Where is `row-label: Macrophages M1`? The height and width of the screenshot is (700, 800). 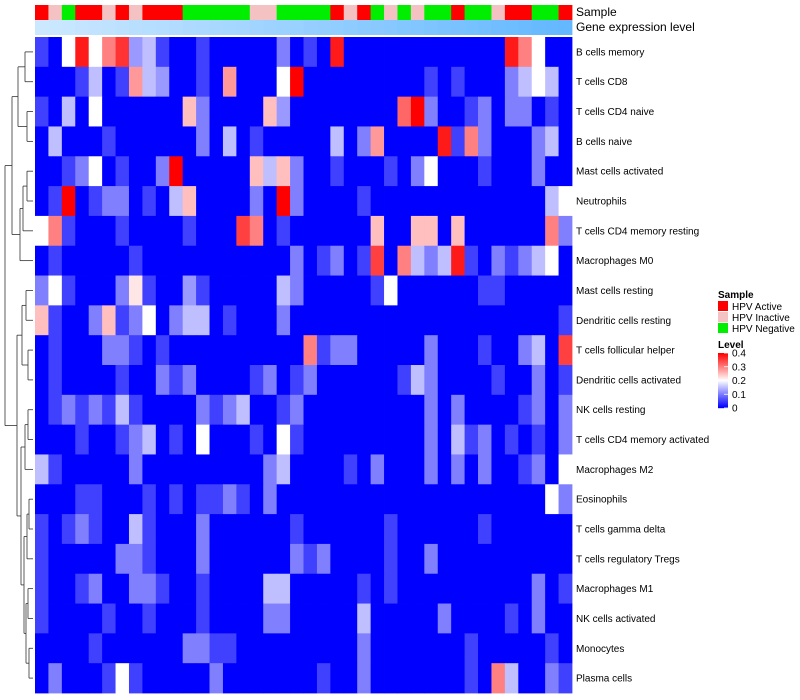
row-label: Macrophages M1 is located at coordinates (615, 589).